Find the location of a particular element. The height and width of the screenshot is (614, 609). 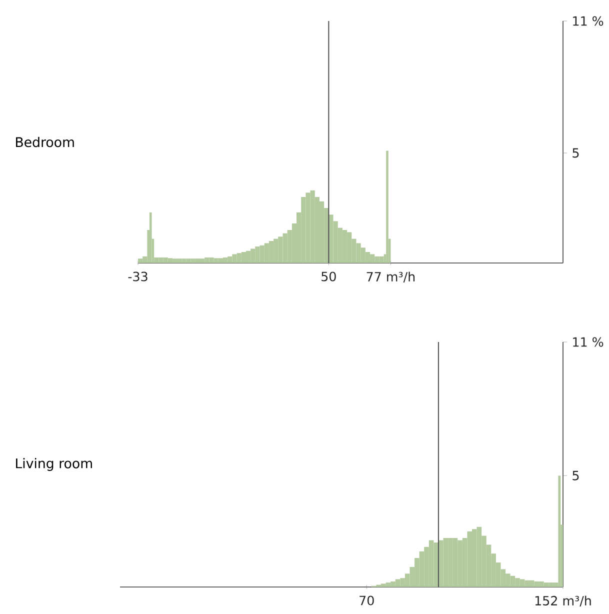

x-tick-label: 70 is located at coordinates (367, 601).